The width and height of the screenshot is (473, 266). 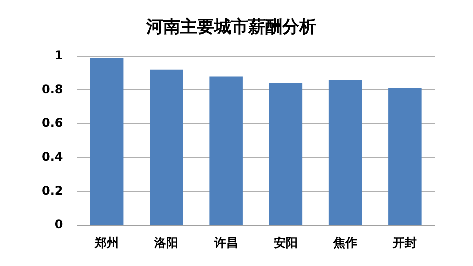 I want to click on x-tick-label: 开封, so click(x=405, y=243).